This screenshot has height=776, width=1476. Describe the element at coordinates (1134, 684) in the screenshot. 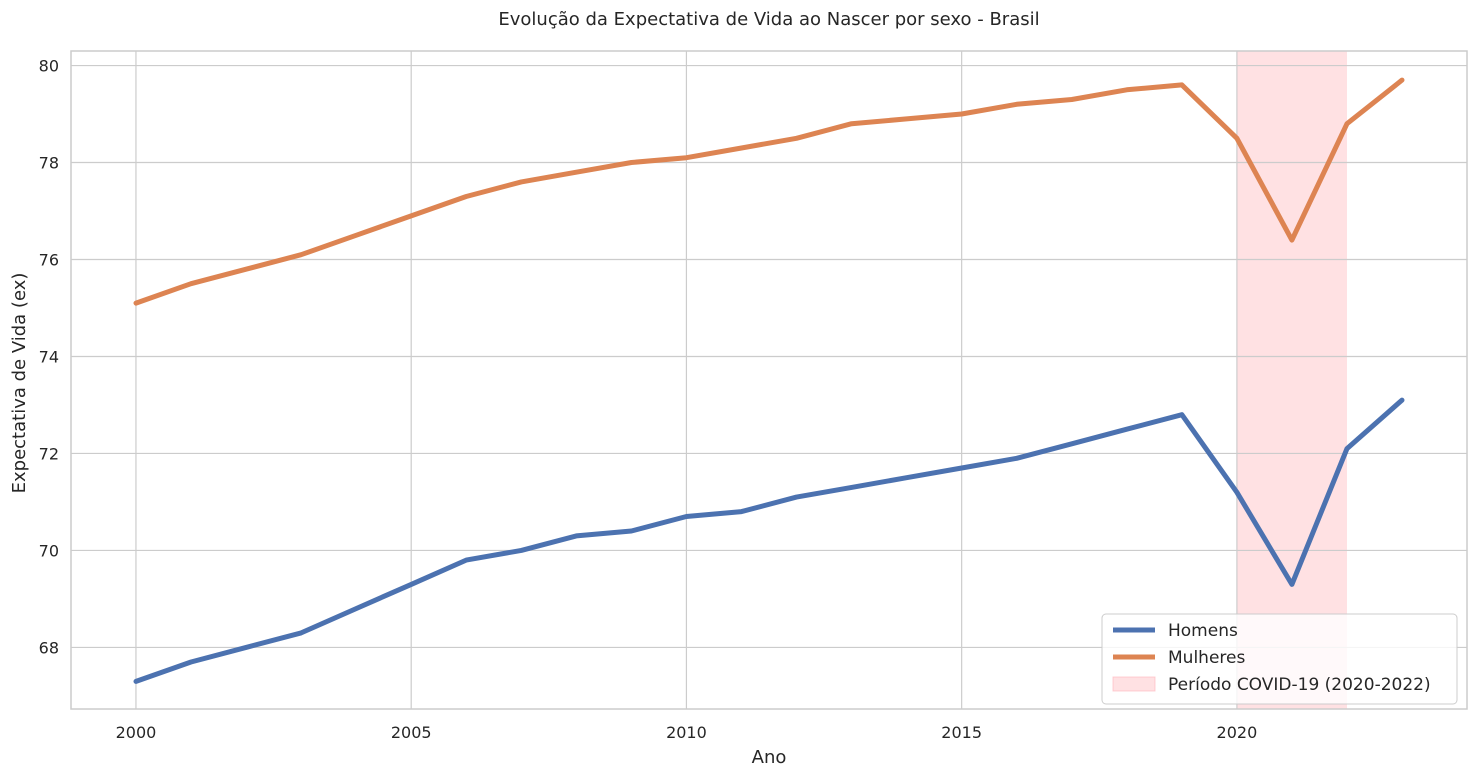

I see `legend-swatch-covid` at that location.